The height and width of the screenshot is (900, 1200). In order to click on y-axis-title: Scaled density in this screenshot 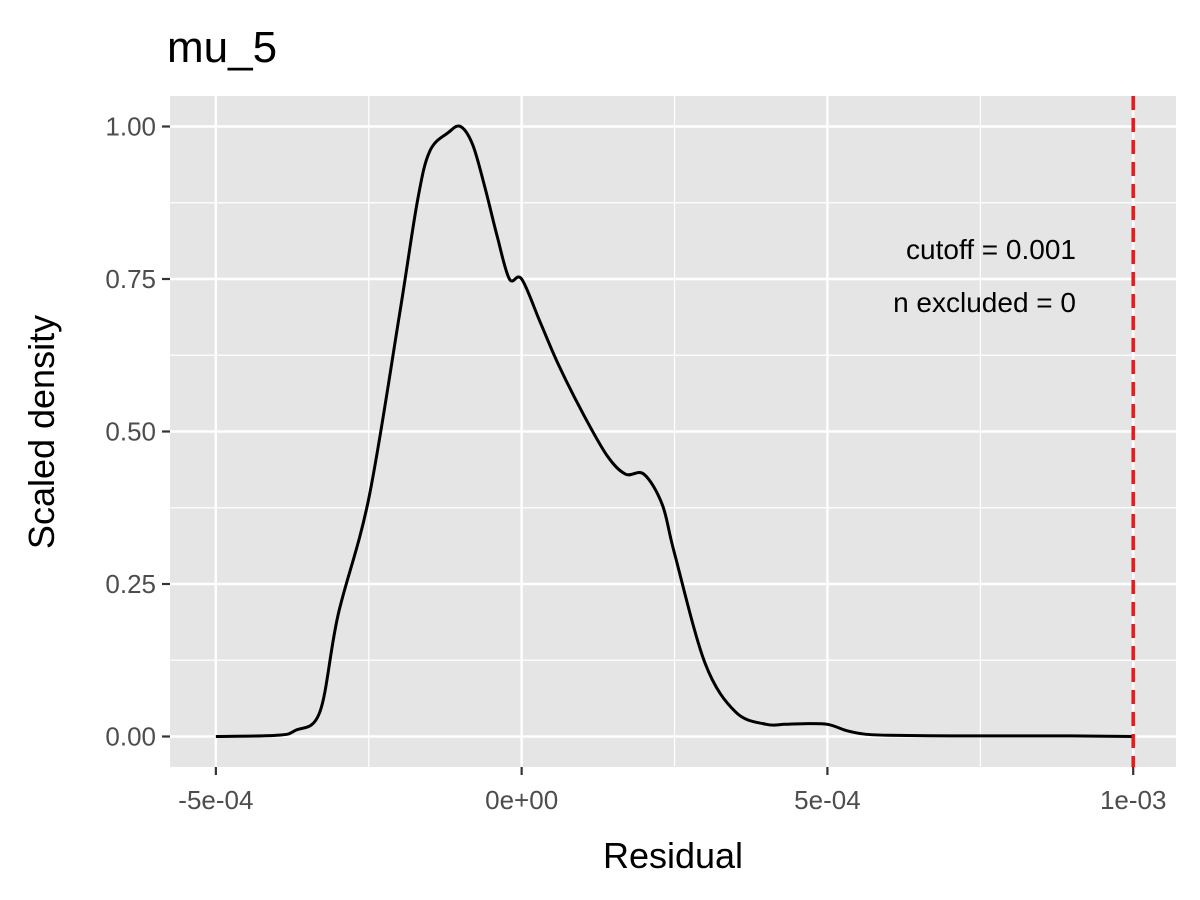, I will do `click(41, 432)`.